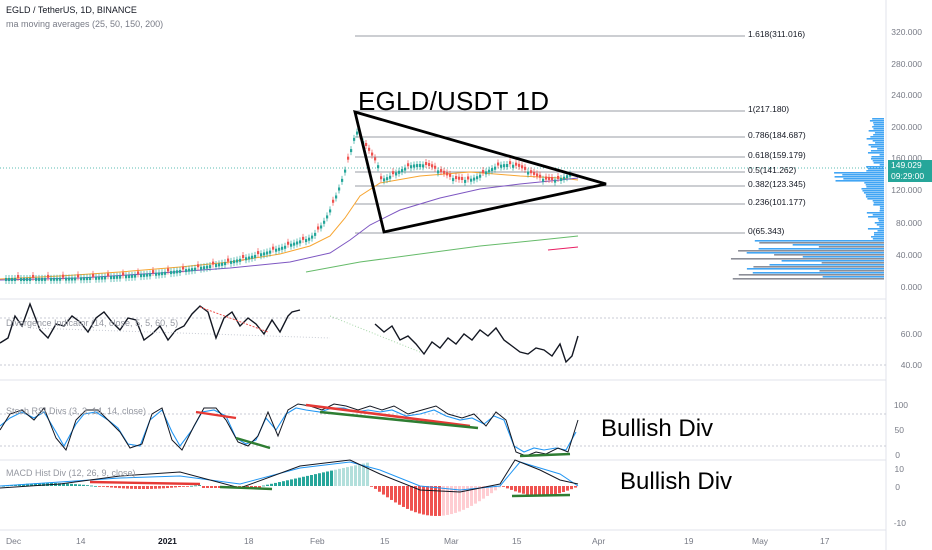  I want to click on price-tick: 120.000, so click(906, 190).